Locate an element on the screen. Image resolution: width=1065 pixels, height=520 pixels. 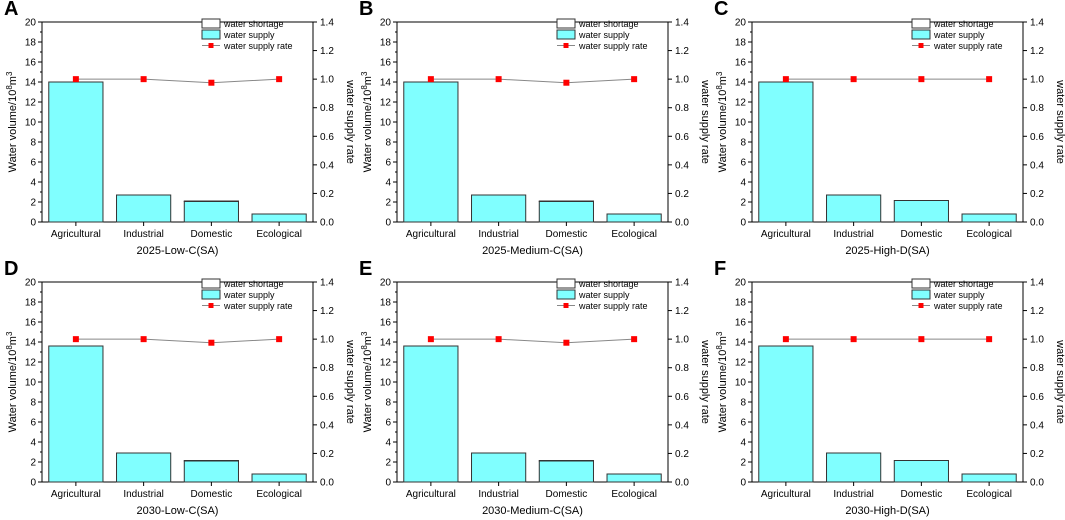
bar-water-shortage is located at coordinates (211, 461).